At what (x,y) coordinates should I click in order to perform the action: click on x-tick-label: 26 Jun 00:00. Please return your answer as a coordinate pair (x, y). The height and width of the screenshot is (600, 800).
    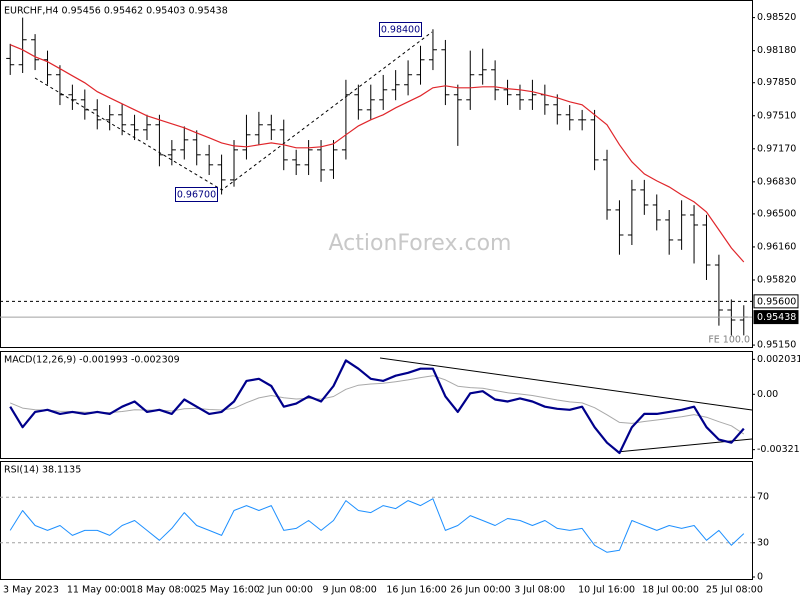
    Looking at the image, I should click on (480, 590).